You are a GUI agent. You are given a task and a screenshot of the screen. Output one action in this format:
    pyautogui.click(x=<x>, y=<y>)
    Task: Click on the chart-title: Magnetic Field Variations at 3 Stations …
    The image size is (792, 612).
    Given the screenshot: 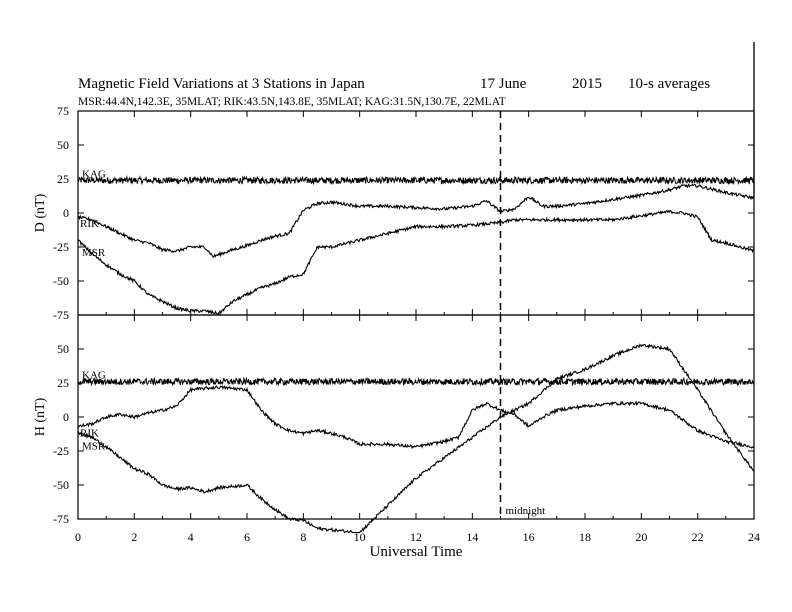 What is the action you would take?
    pyautogui.click(x=221, y=84)
    